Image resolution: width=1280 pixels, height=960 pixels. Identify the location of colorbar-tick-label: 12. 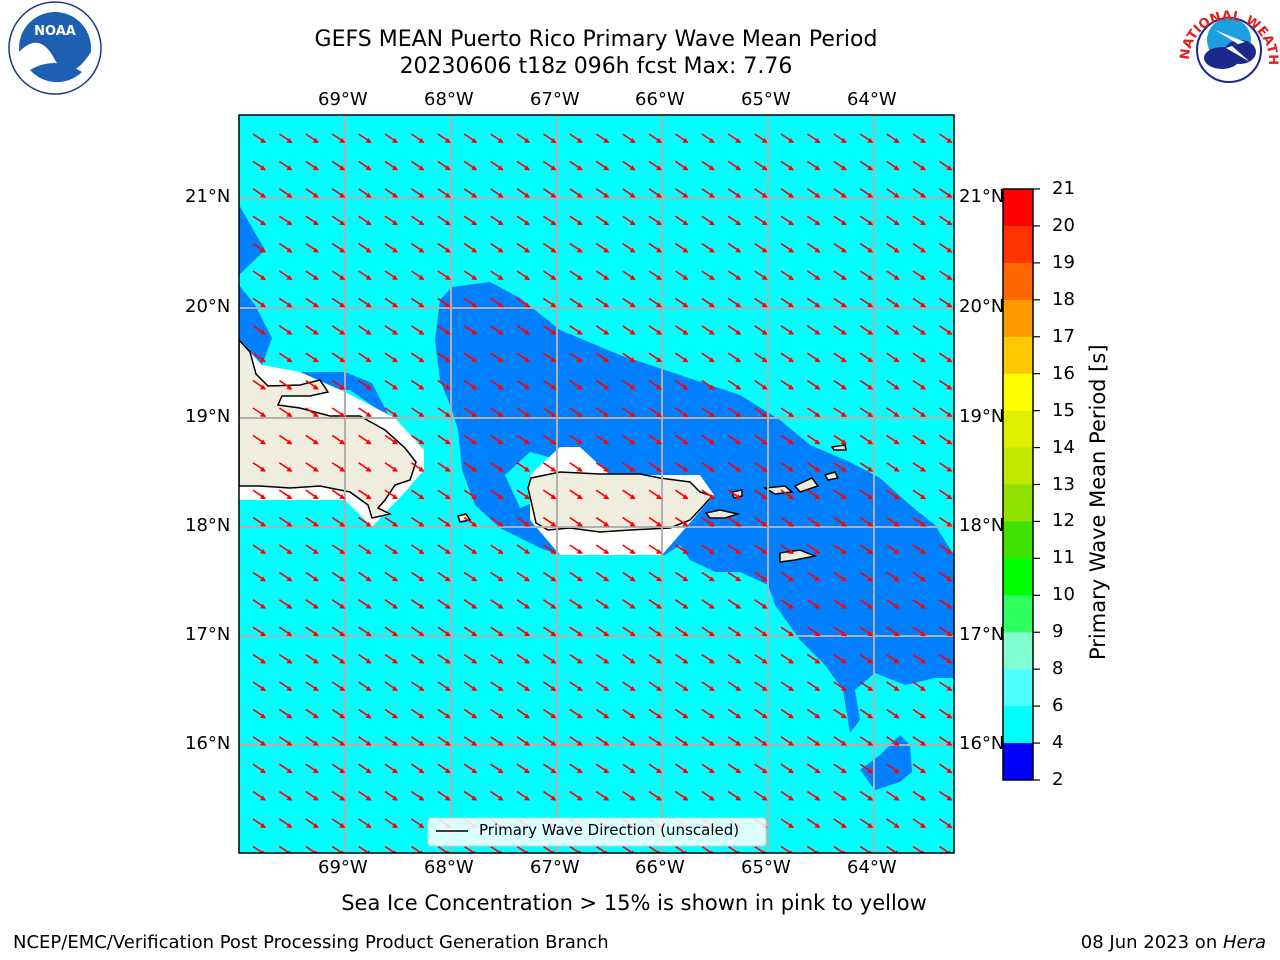
(1063, 521).